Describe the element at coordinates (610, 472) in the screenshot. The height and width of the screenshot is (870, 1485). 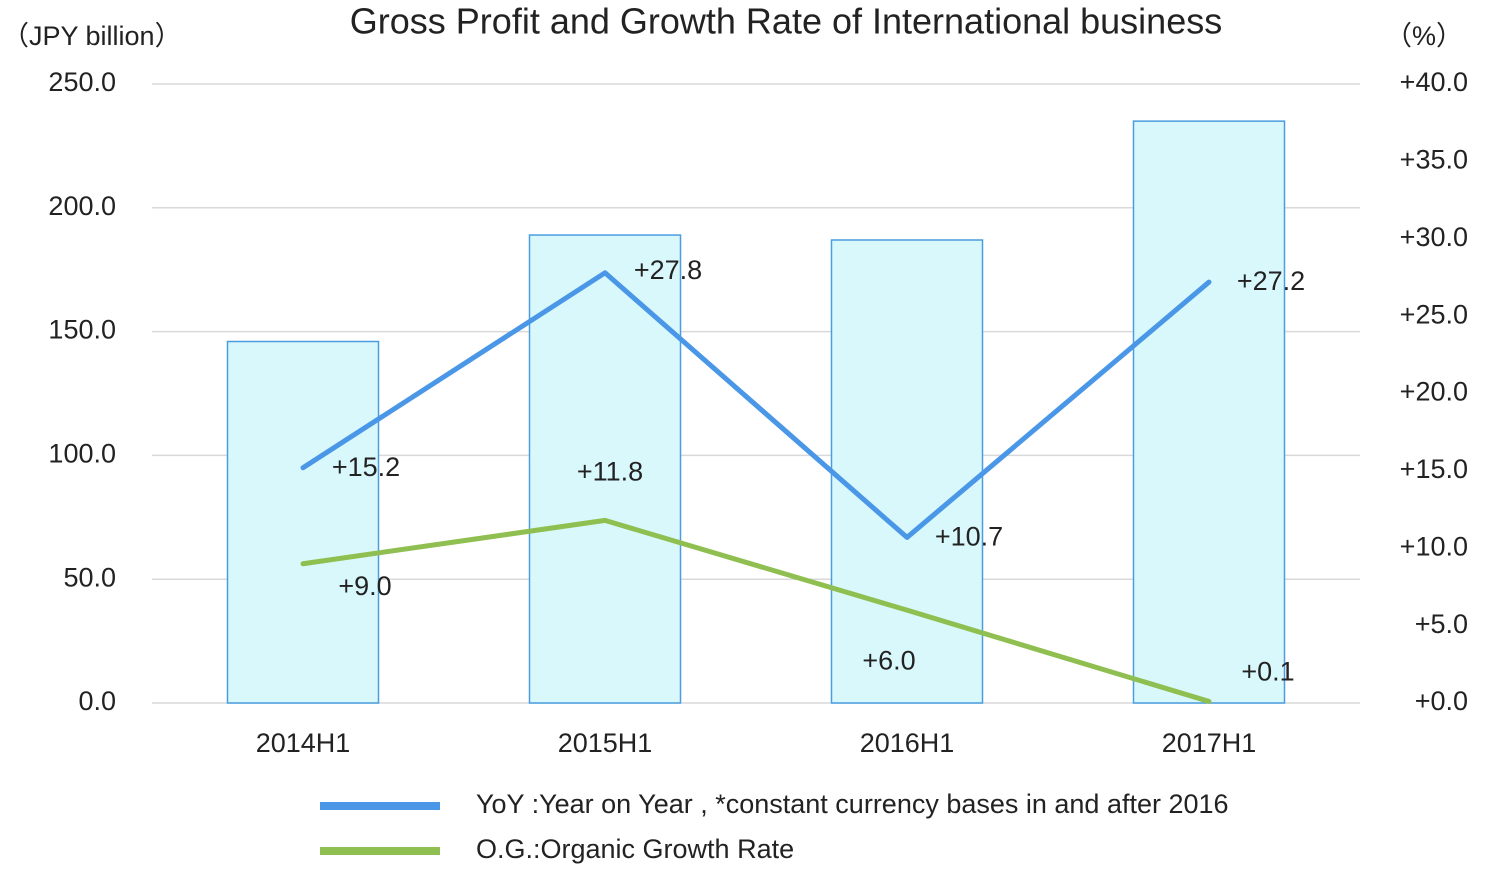
I see `data-label: +11.8` at that location.